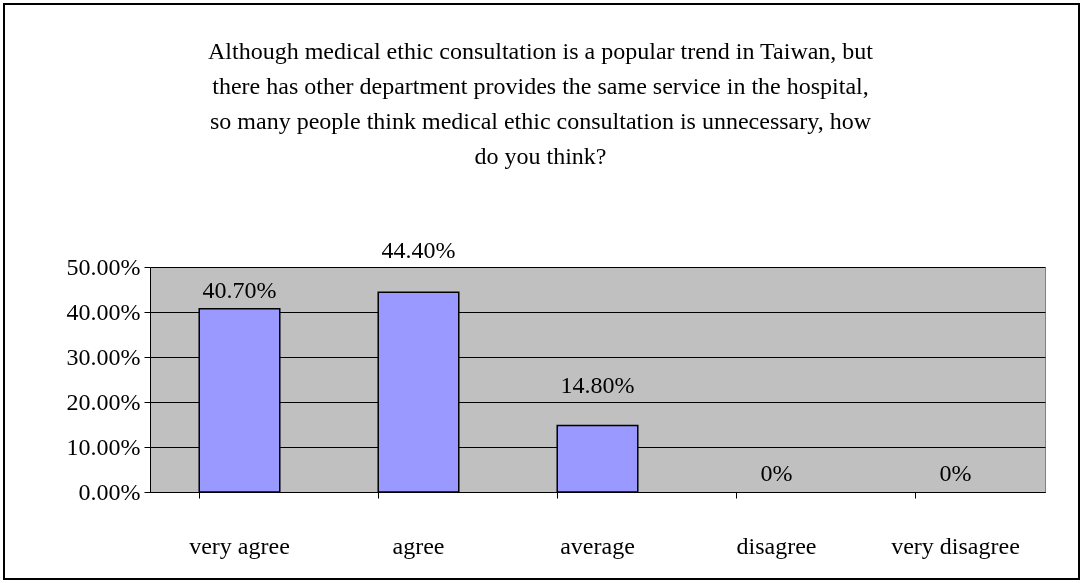 The width and height of the screenshot is (1083, 583). Describe the element at coordinates (103, 311) in the screenshot. I see `y-tick-label: 40.00%` at that location.